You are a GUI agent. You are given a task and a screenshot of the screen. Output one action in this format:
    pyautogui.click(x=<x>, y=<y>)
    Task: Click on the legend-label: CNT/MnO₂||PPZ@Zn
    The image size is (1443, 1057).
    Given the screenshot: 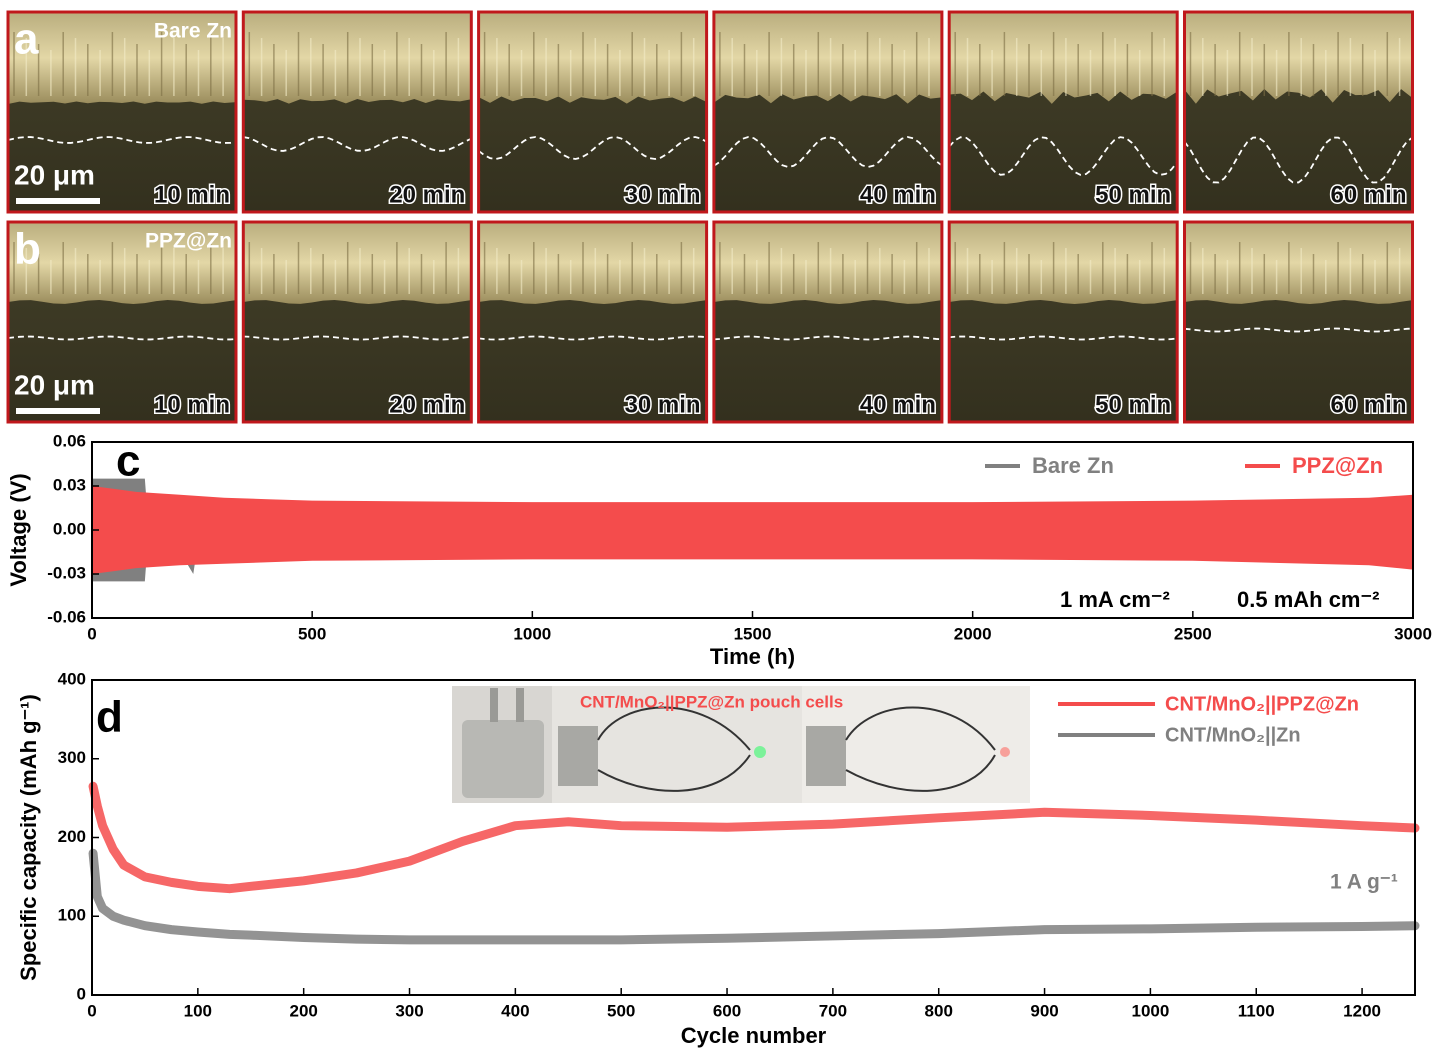 What is the action you would take?
    pyautogui.click(x=1262, y=704)
    